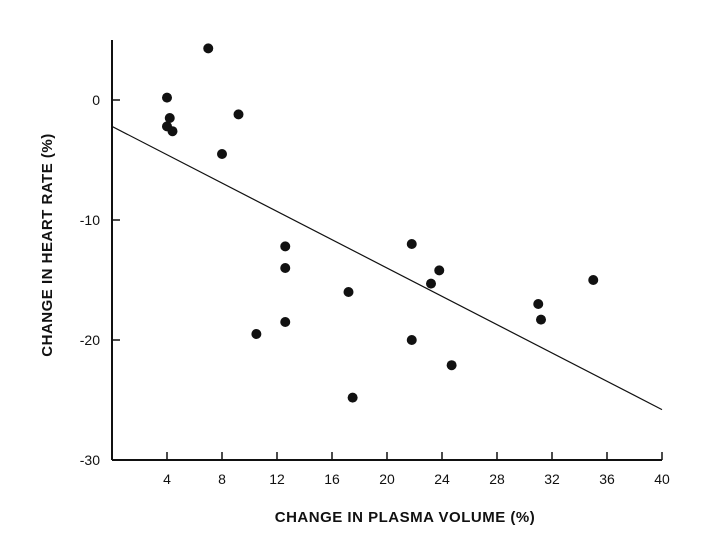 The width and height of the screenshot is (720, 540). What do you see at coordinates (552, 479) in the screenshot?
I see `x-tick-label: 32` at bounding box center [552, 479].